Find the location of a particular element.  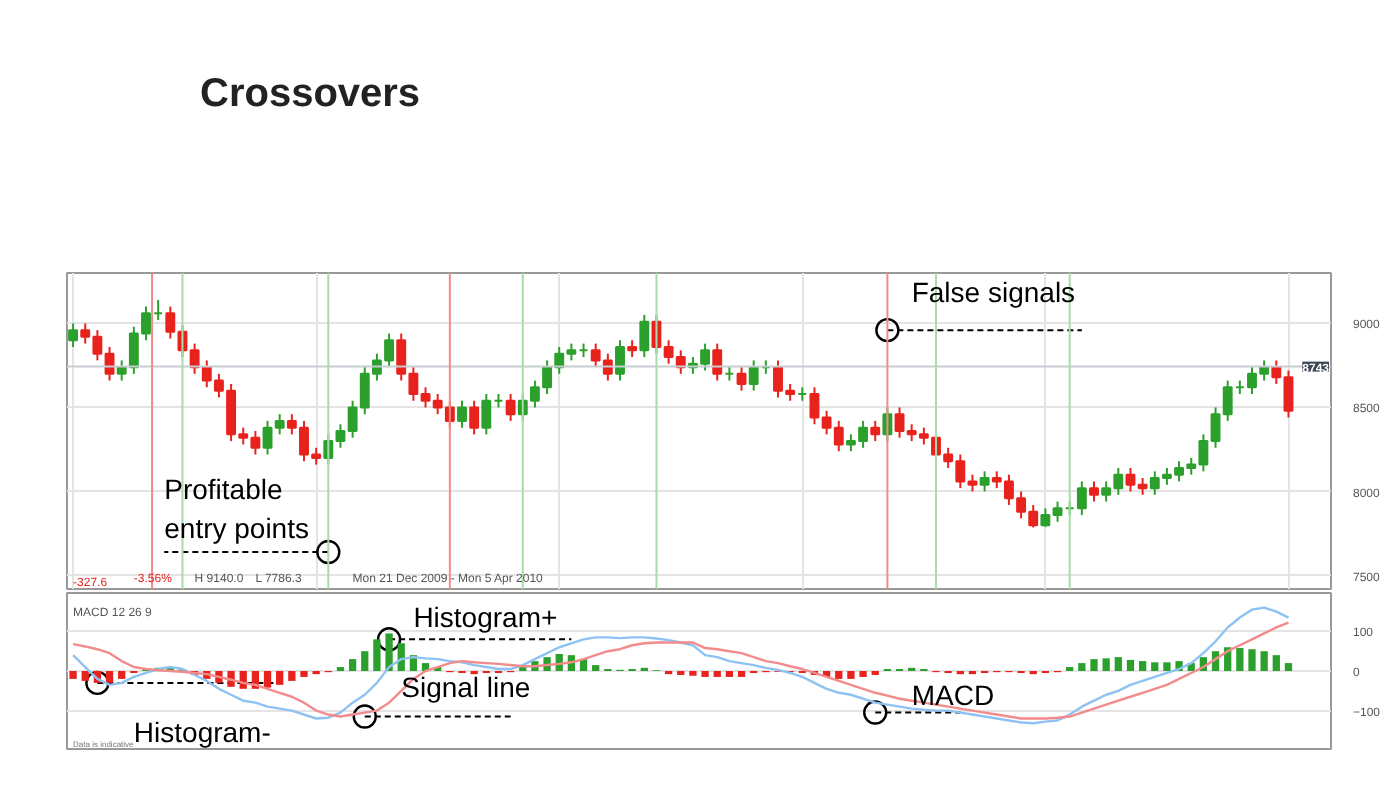

chart-title: Crossovers is located at coordinates (310, 95).